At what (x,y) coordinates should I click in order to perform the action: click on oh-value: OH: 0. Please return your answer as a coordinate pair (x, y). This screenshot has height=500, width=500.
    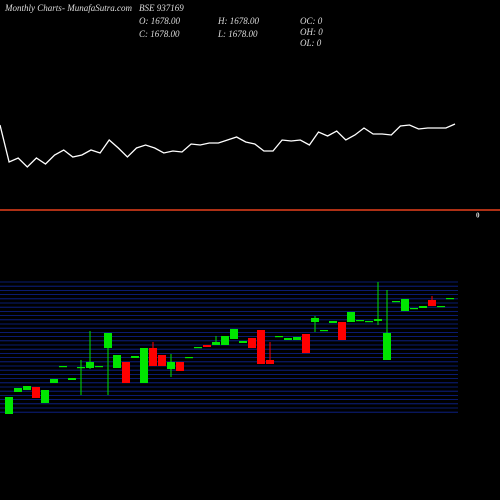
    Looking at the image, I should click on (311, 32).